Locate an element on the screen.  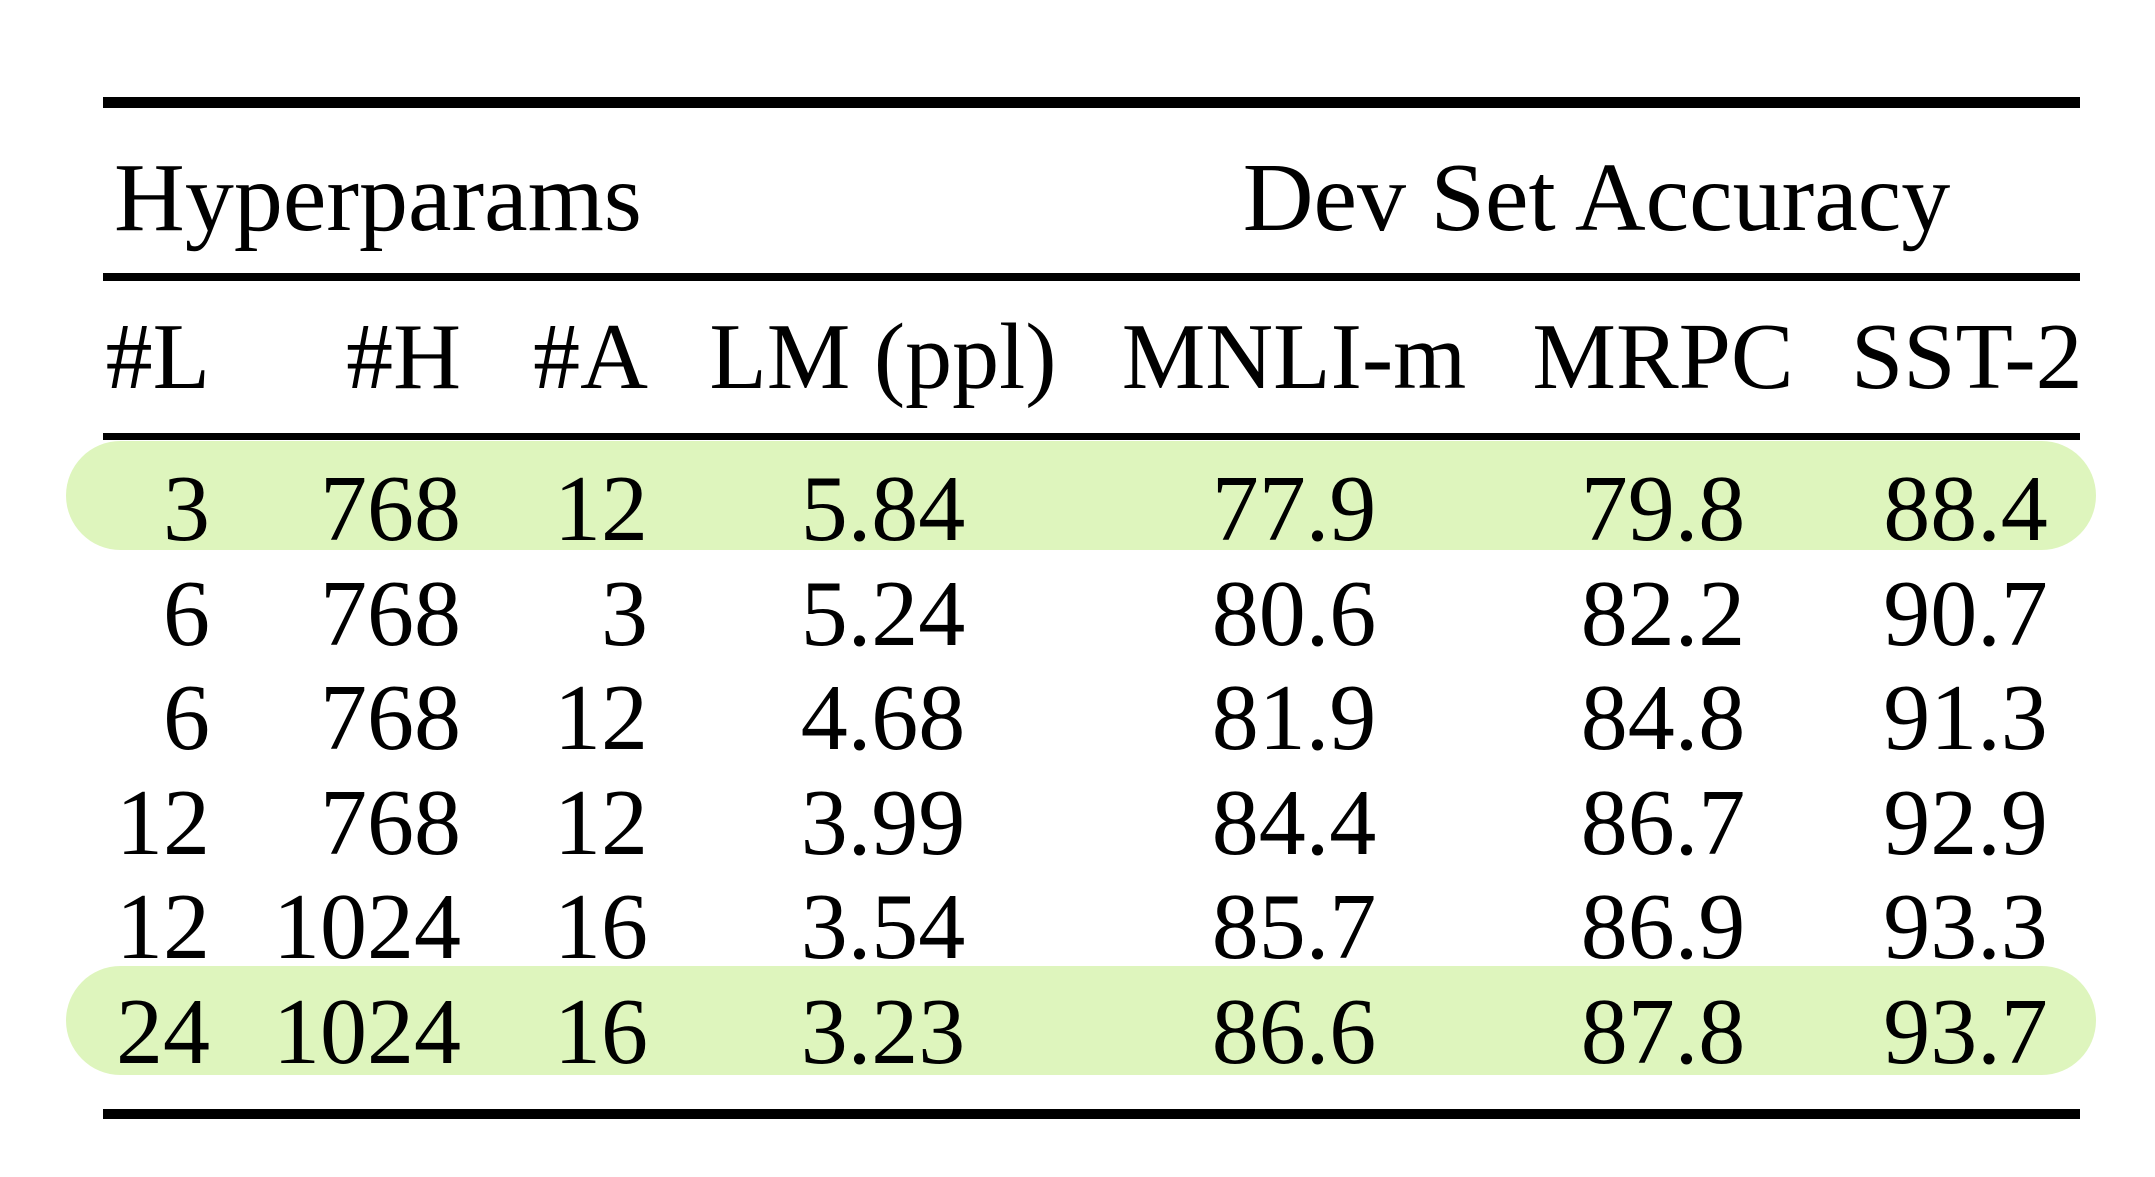
column-header-hidden-size: #H is located at coordinates (338, 358).